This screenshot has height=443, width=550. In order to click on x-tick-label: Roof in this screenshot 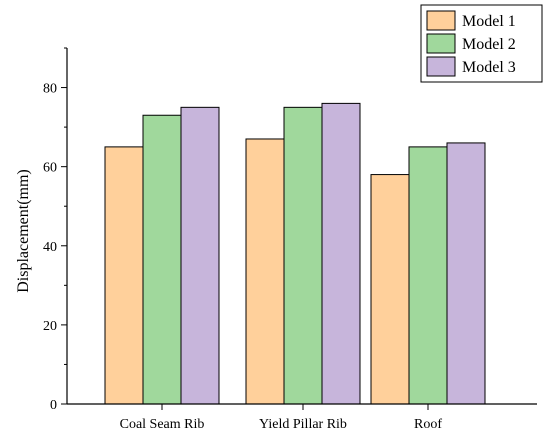, I will do `click(428, 424)`.